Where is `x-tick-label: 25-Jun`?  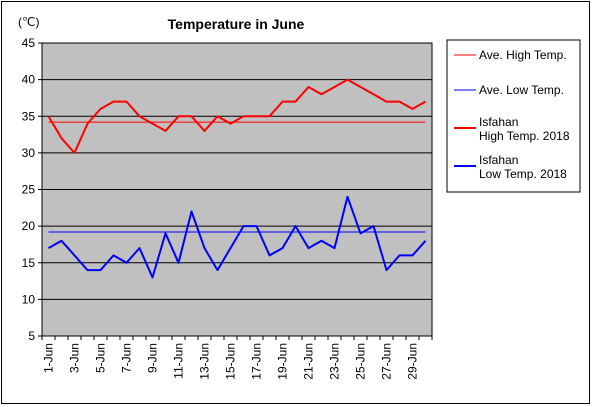 x-tick-label: 25-Jun is located at coordinates (361, 361).